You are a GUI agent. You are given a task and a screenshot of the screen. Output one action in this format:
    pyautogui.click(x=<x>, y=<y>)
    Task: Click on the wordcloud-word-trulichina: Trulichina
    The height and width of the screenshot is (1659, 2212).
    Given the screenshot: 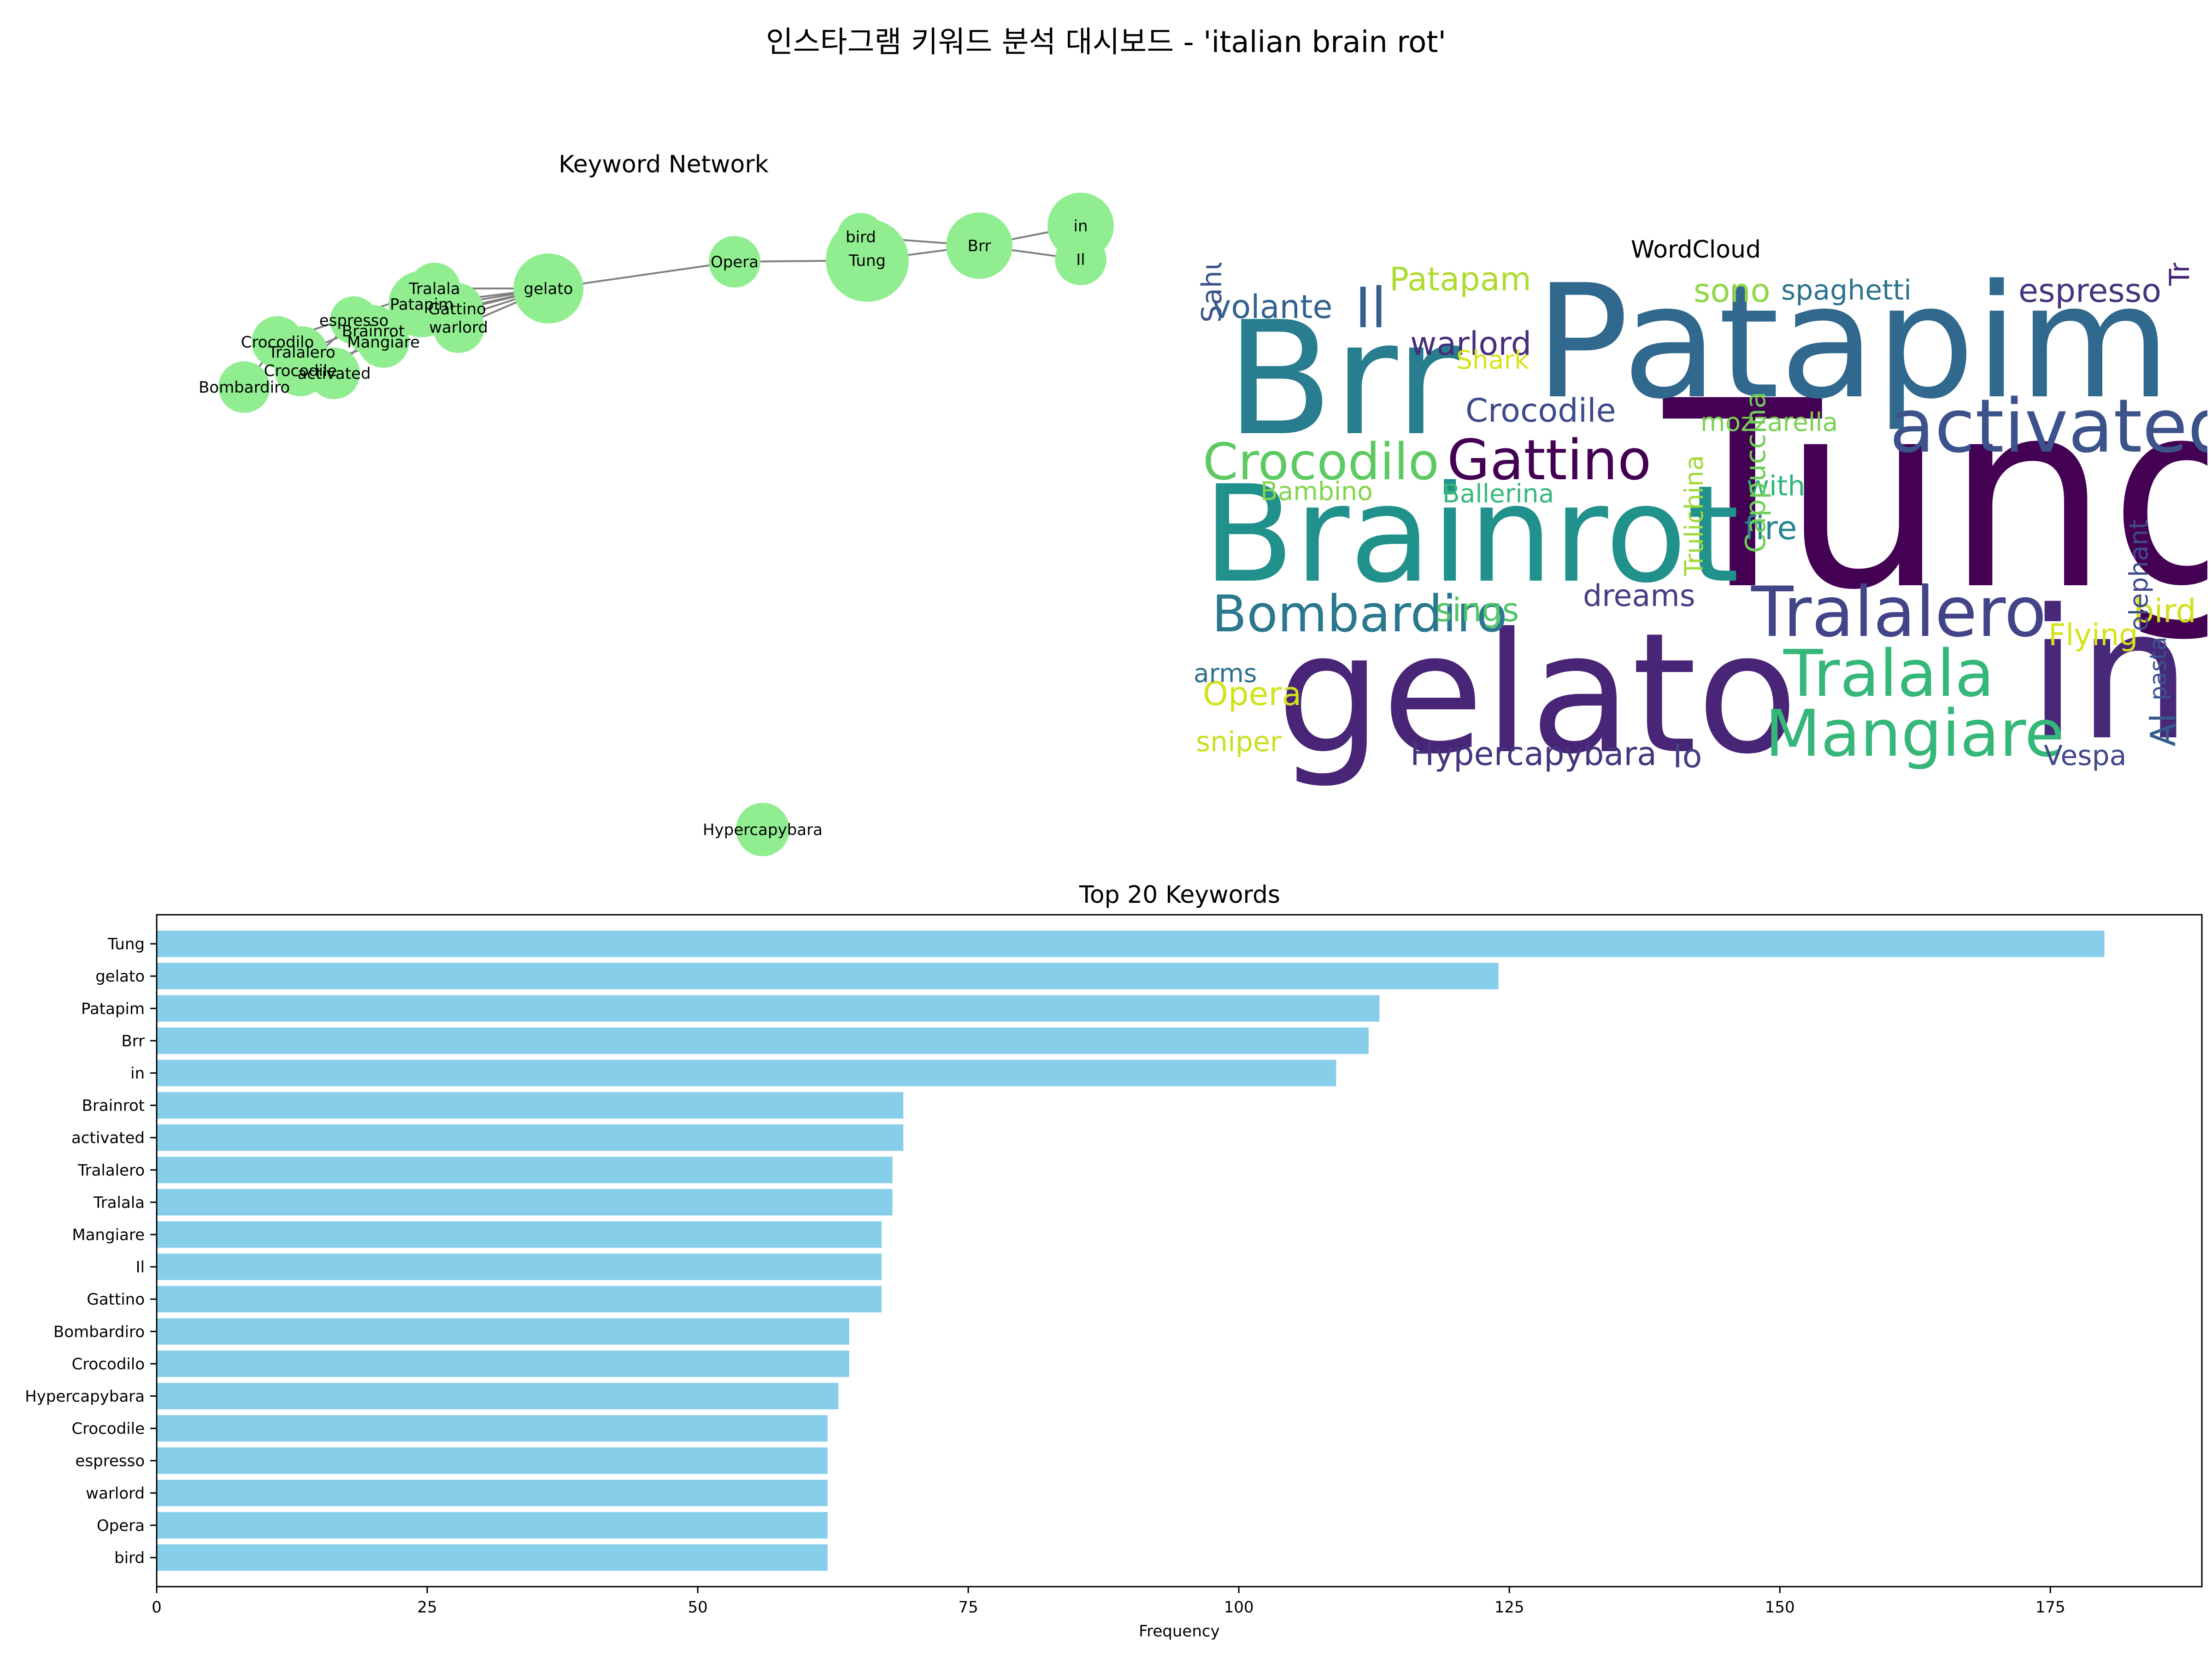 What is the action you would take?
    pyautogui.click(x=1694, y=516)
    